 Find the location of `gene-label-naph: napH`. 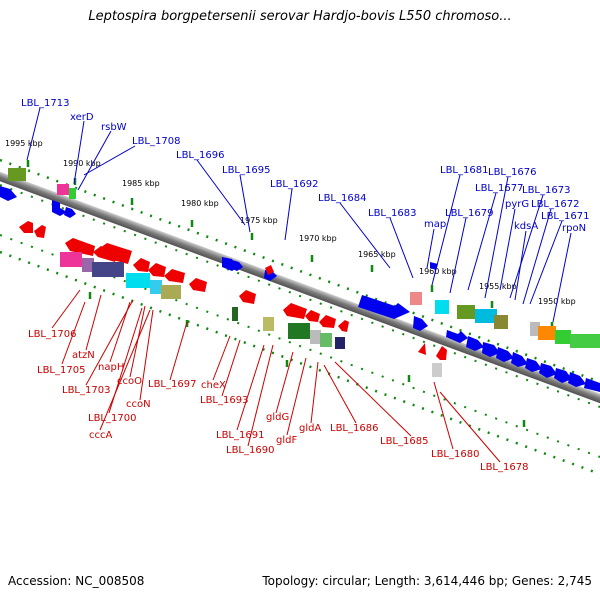

gene-label-naph: napH is located at coordinates (111, 367).